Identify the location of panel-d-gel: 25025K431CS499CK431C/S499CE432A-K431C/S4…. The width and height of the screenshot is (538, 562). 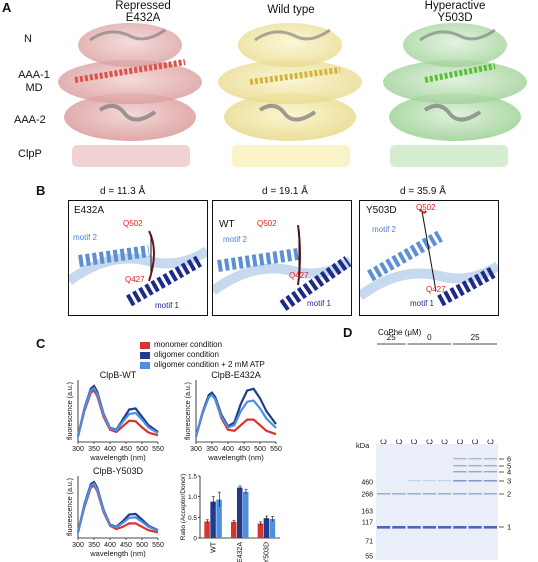
(433, 447).